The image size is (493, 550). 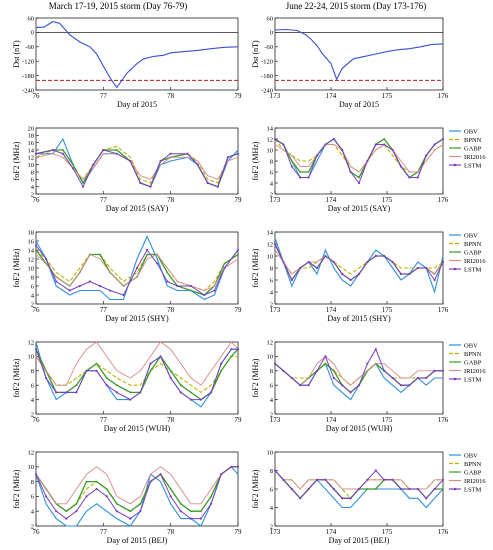 What do you see at coordinates (471, 345) in the screenshot?
I see `legend-label-obv: OBV` at bounding box center [471, 345].